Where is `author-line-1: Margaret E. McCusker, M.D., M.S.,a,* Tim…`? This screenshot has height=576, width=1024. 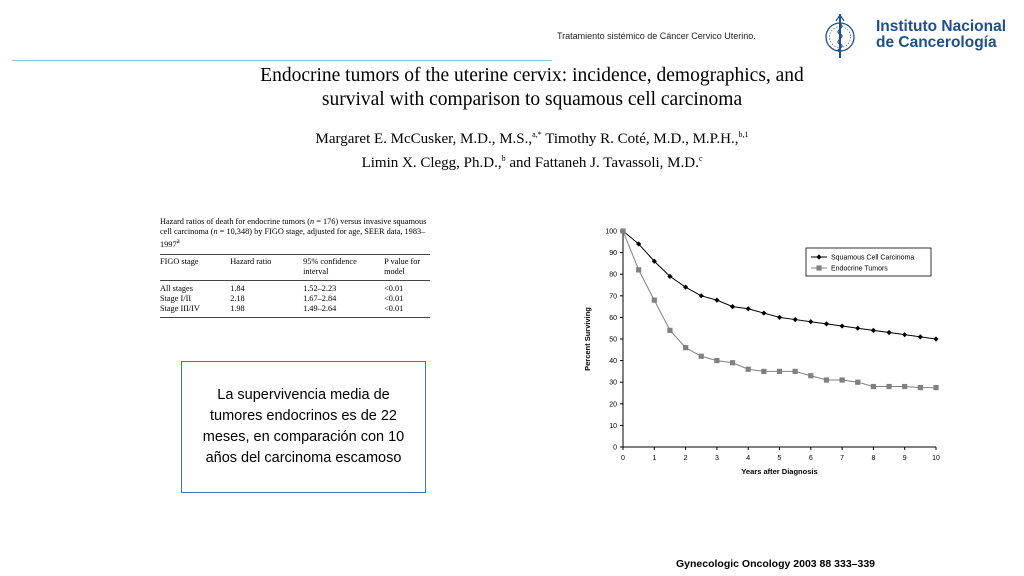
author-line-1: Margaret E. McCusker, M.D., M.S.,a,* Tim… is located at coordinates (532, 137).